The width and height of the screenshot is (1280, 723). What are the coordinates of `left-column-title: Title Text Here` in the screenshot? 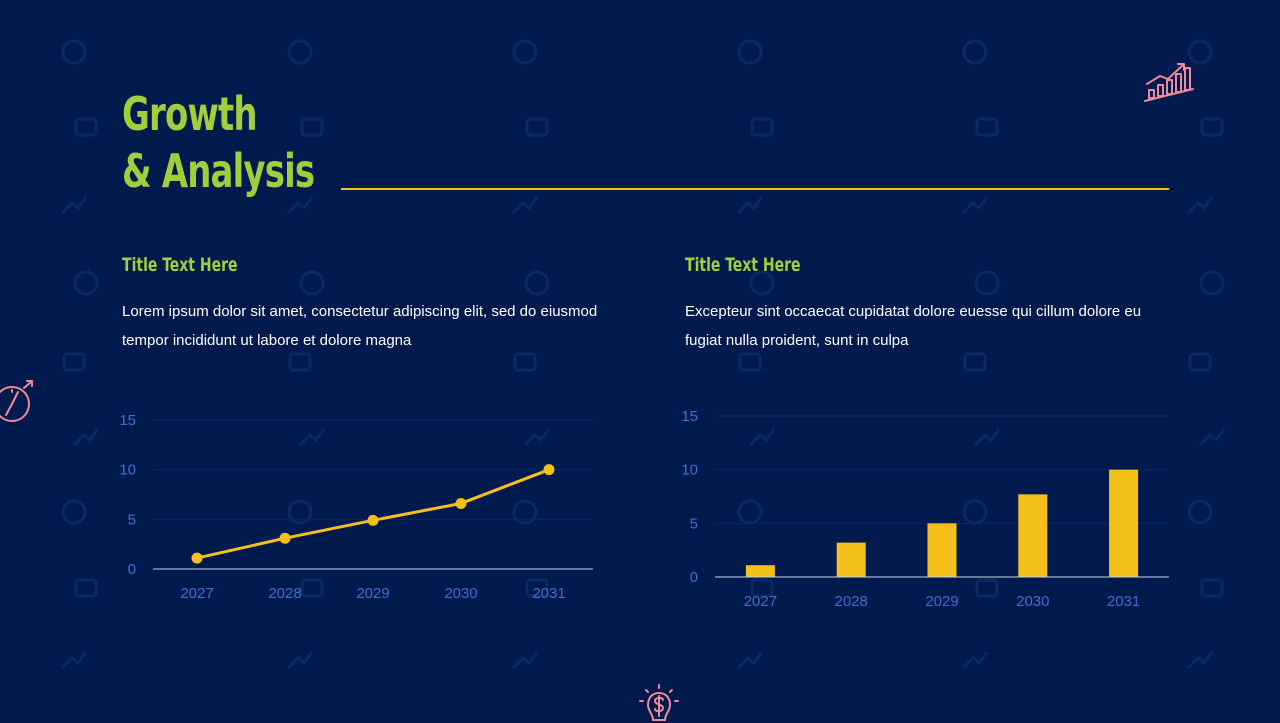 It's located at (180, 265).